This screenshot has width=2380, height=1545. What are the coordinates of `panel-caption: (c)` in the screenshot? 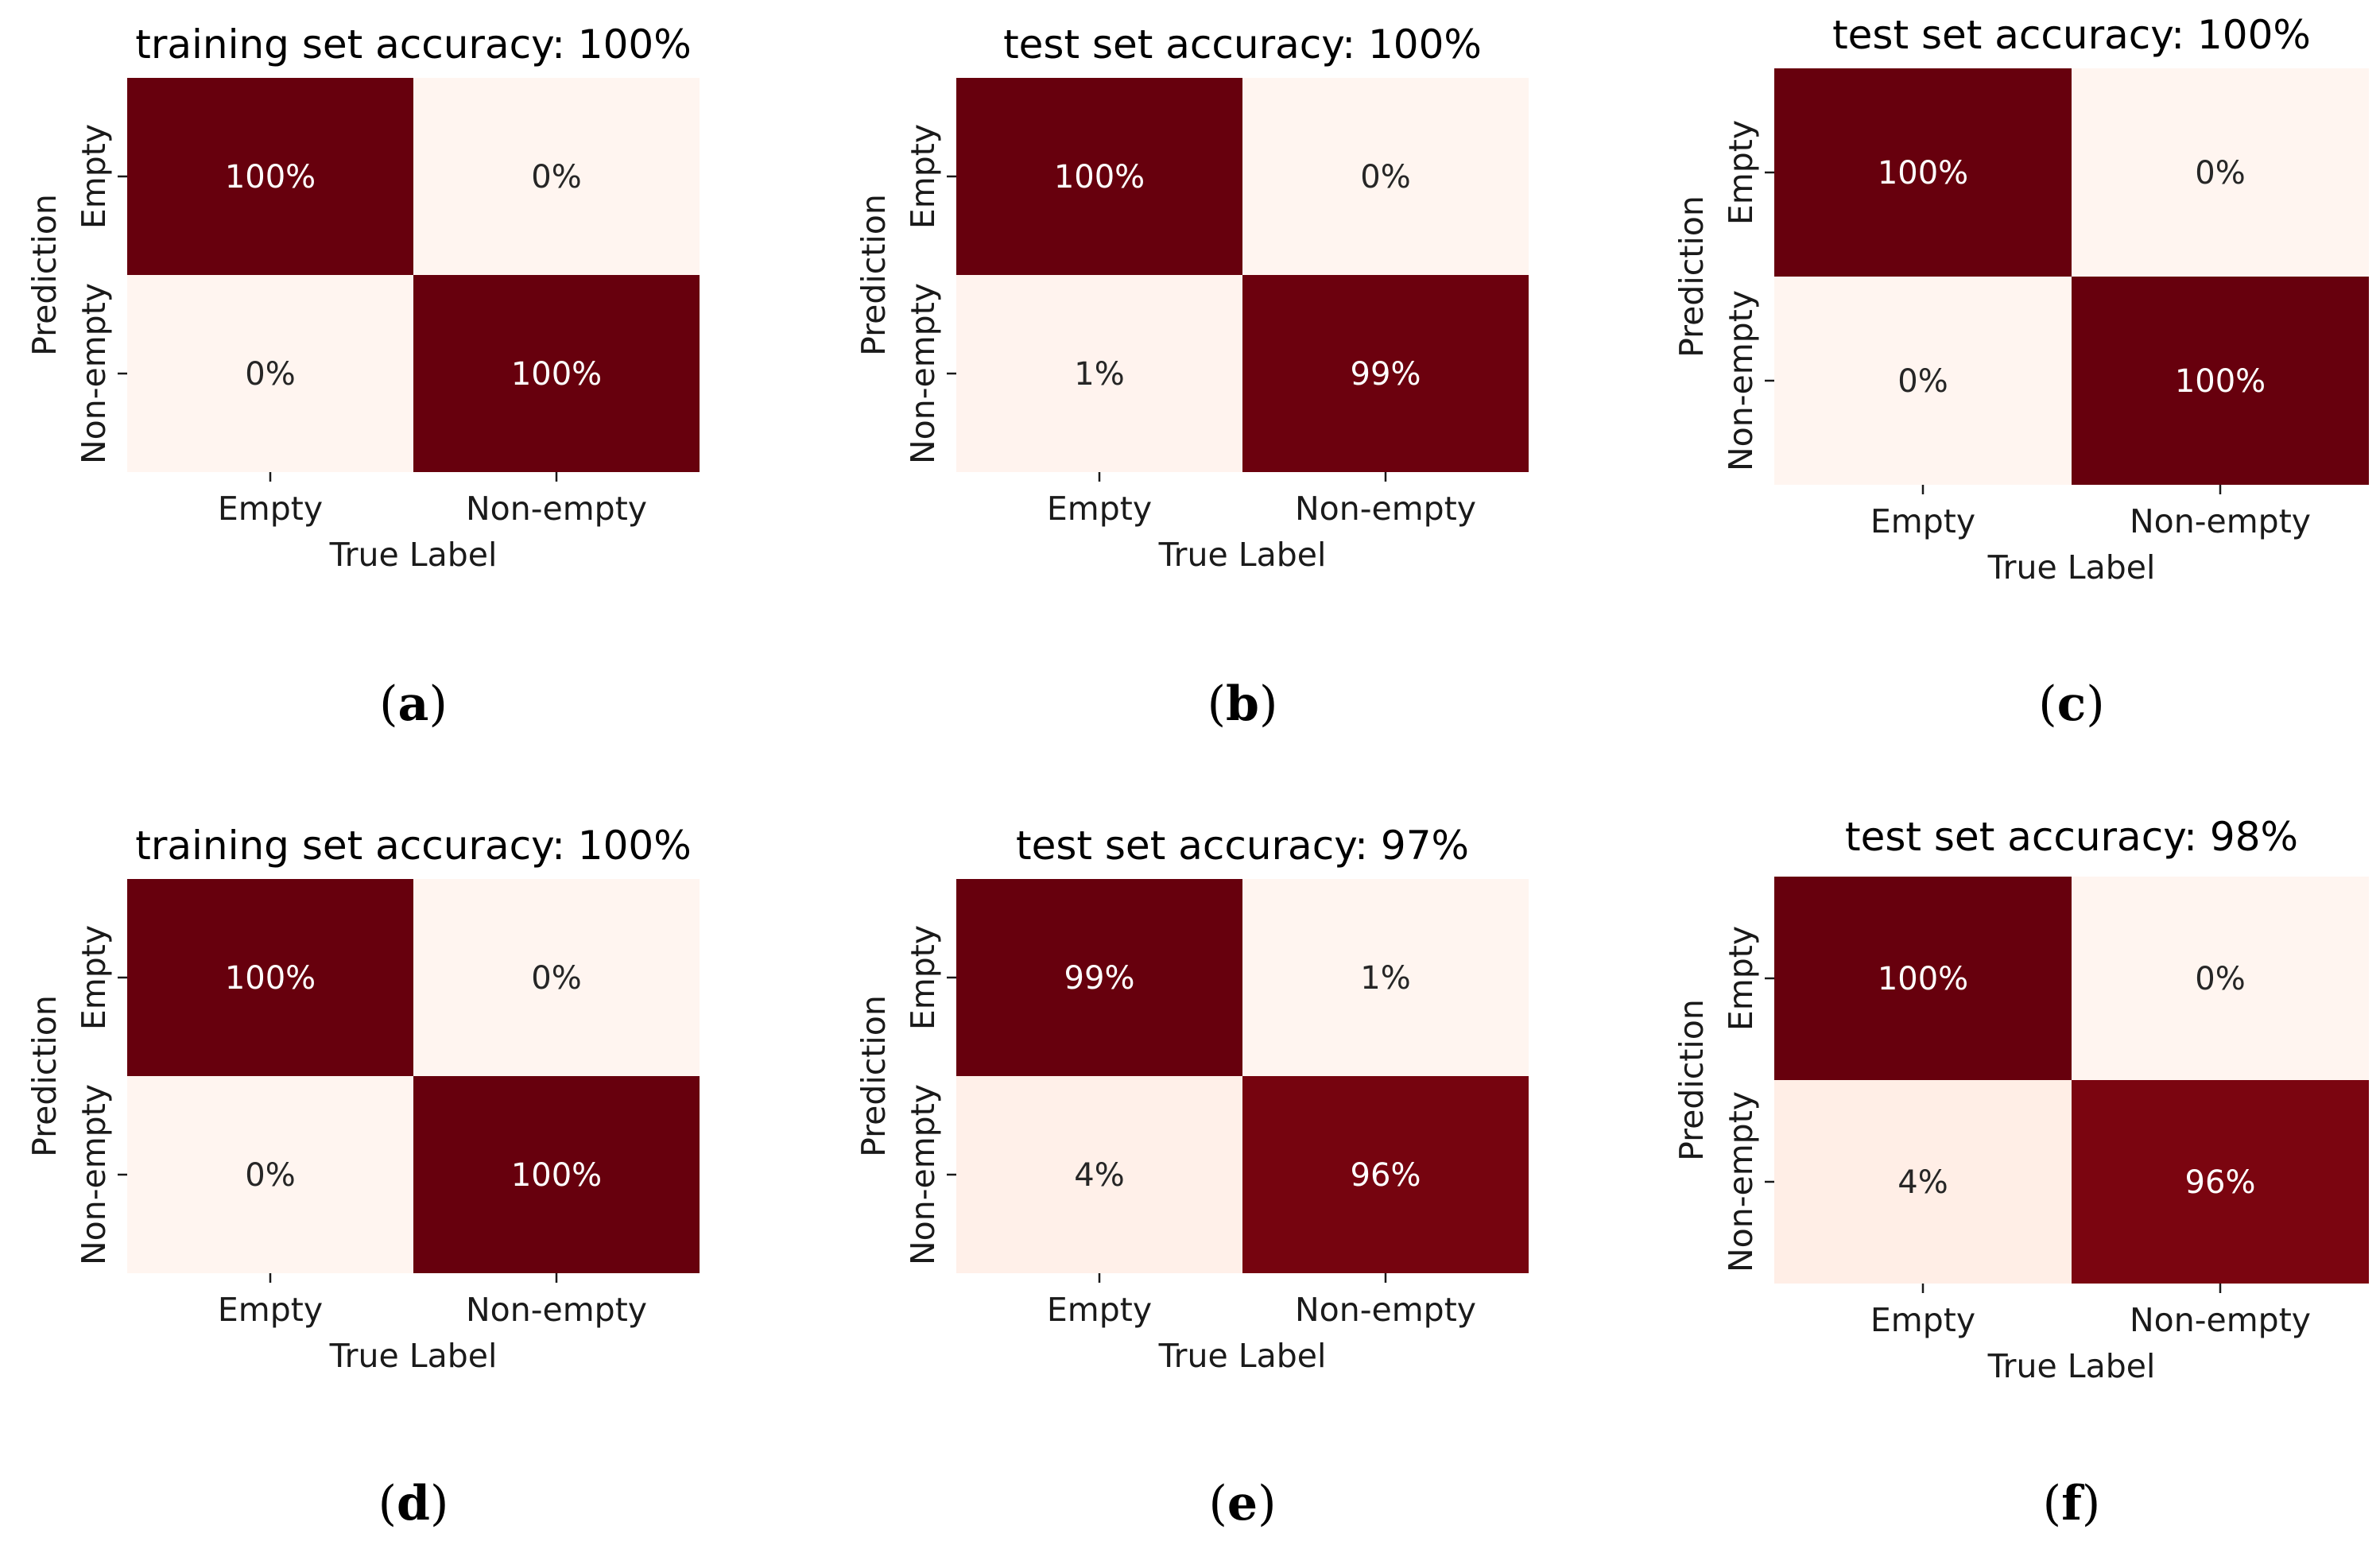 It's located at (2071, 704).